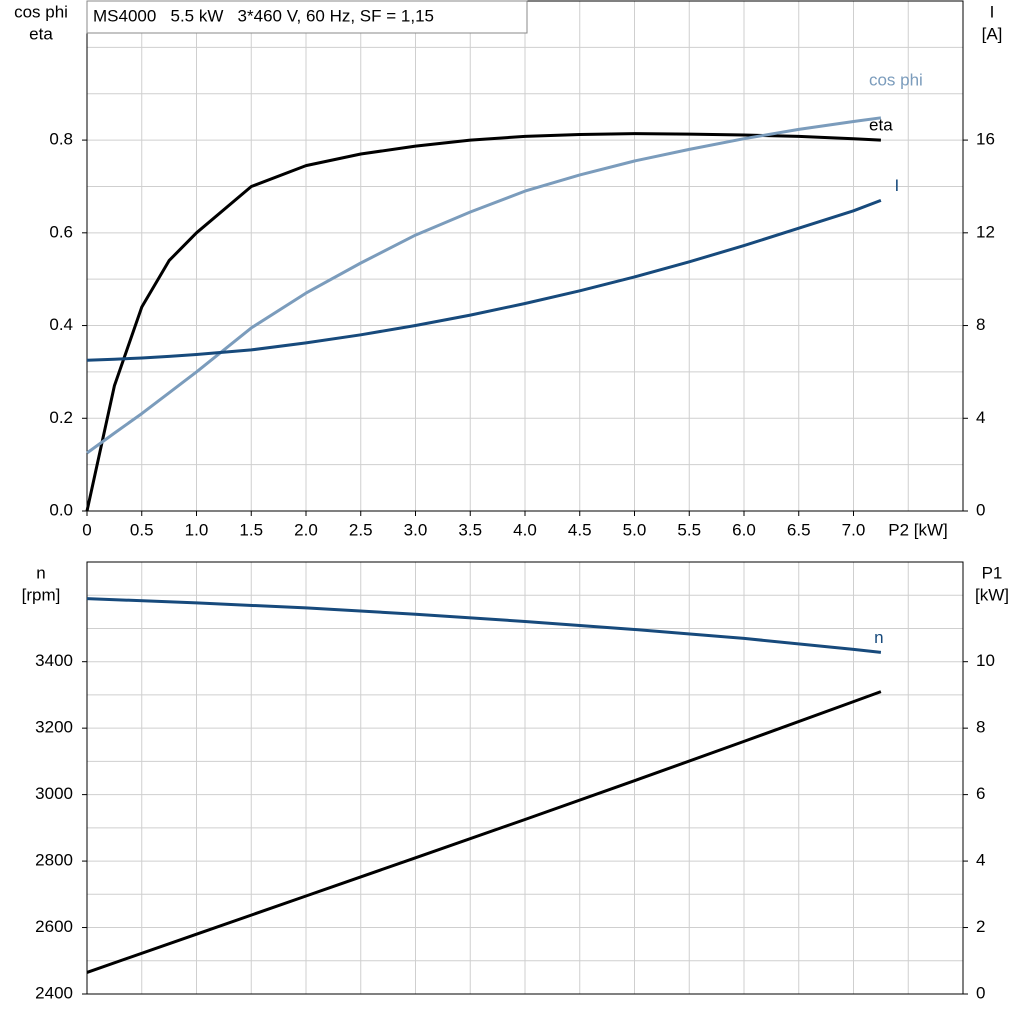  Describe the element at coordinates (896, 79) in the screenshot. I see `series-label: cos phi` at that location.